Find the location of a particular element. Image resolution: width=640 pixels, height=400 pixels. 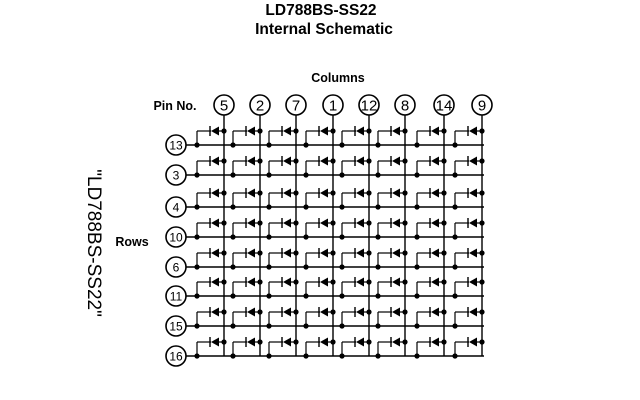

row-pin-4: 4 is located at coordinates (176, 207).